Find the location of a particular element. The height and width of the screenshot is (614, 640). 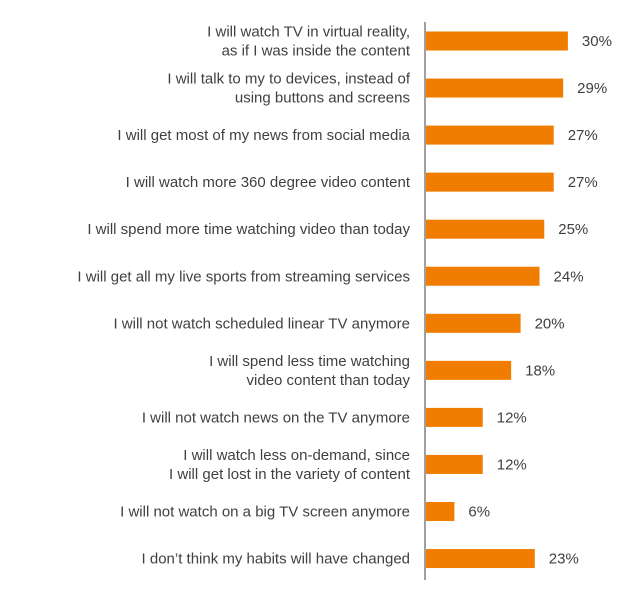

value-label-3: 27% is located at coordinates (583, 135).